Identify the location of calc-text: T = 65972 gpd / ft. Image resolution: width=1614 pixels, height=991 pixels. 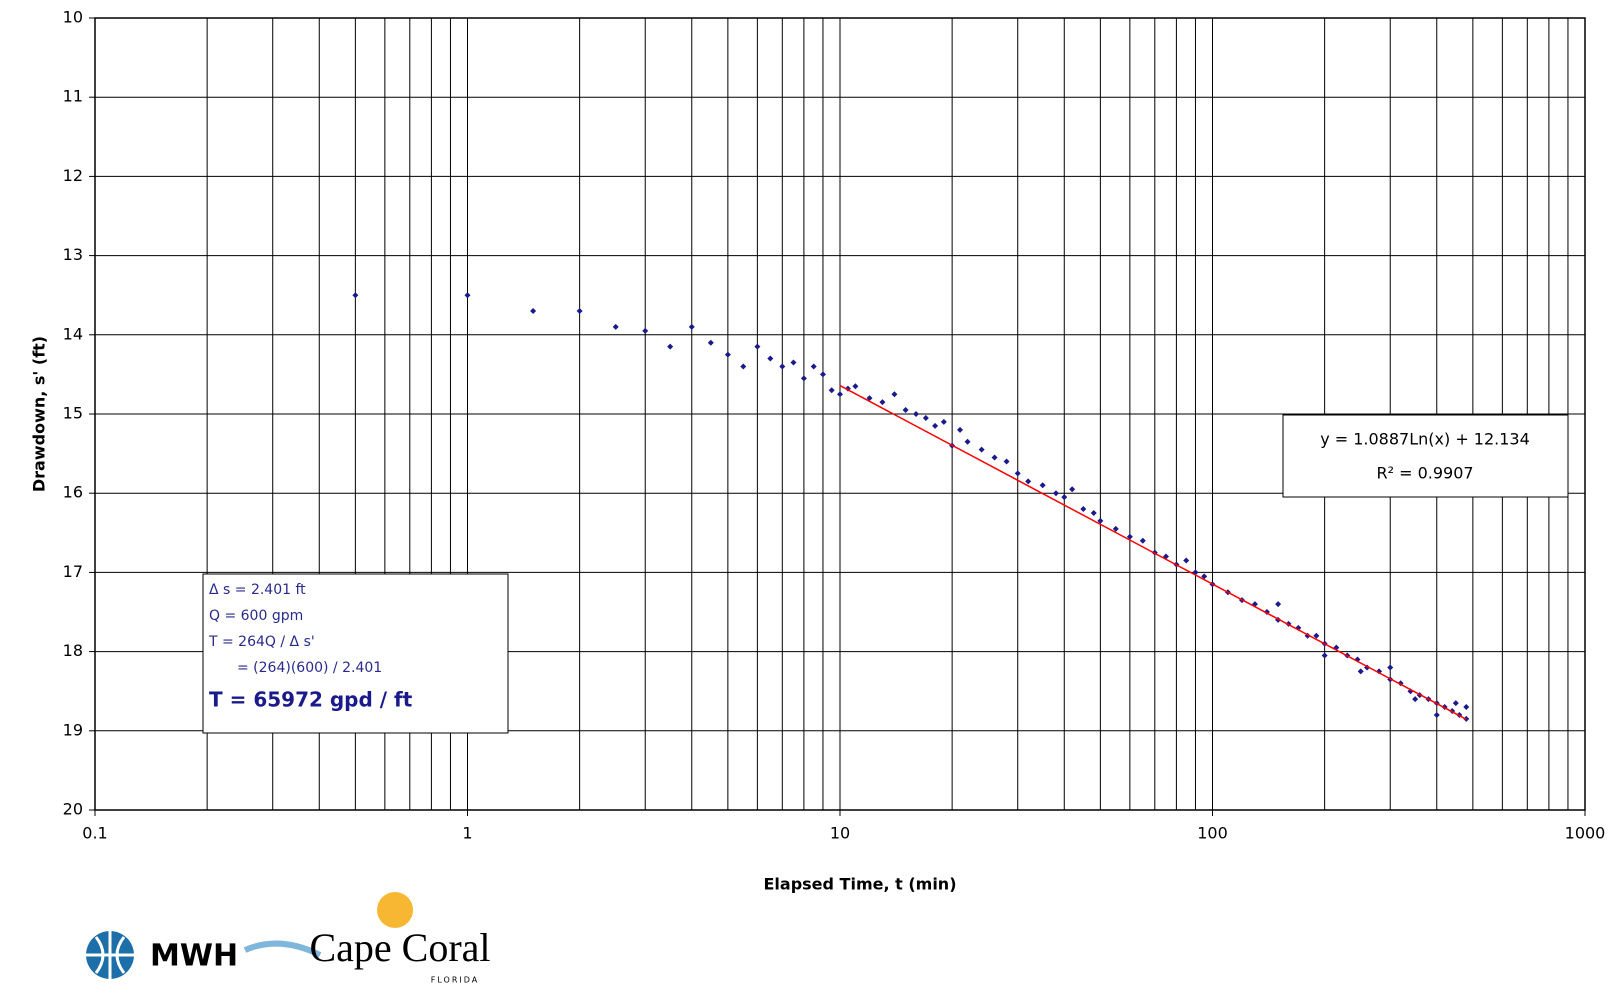
(311, 700).